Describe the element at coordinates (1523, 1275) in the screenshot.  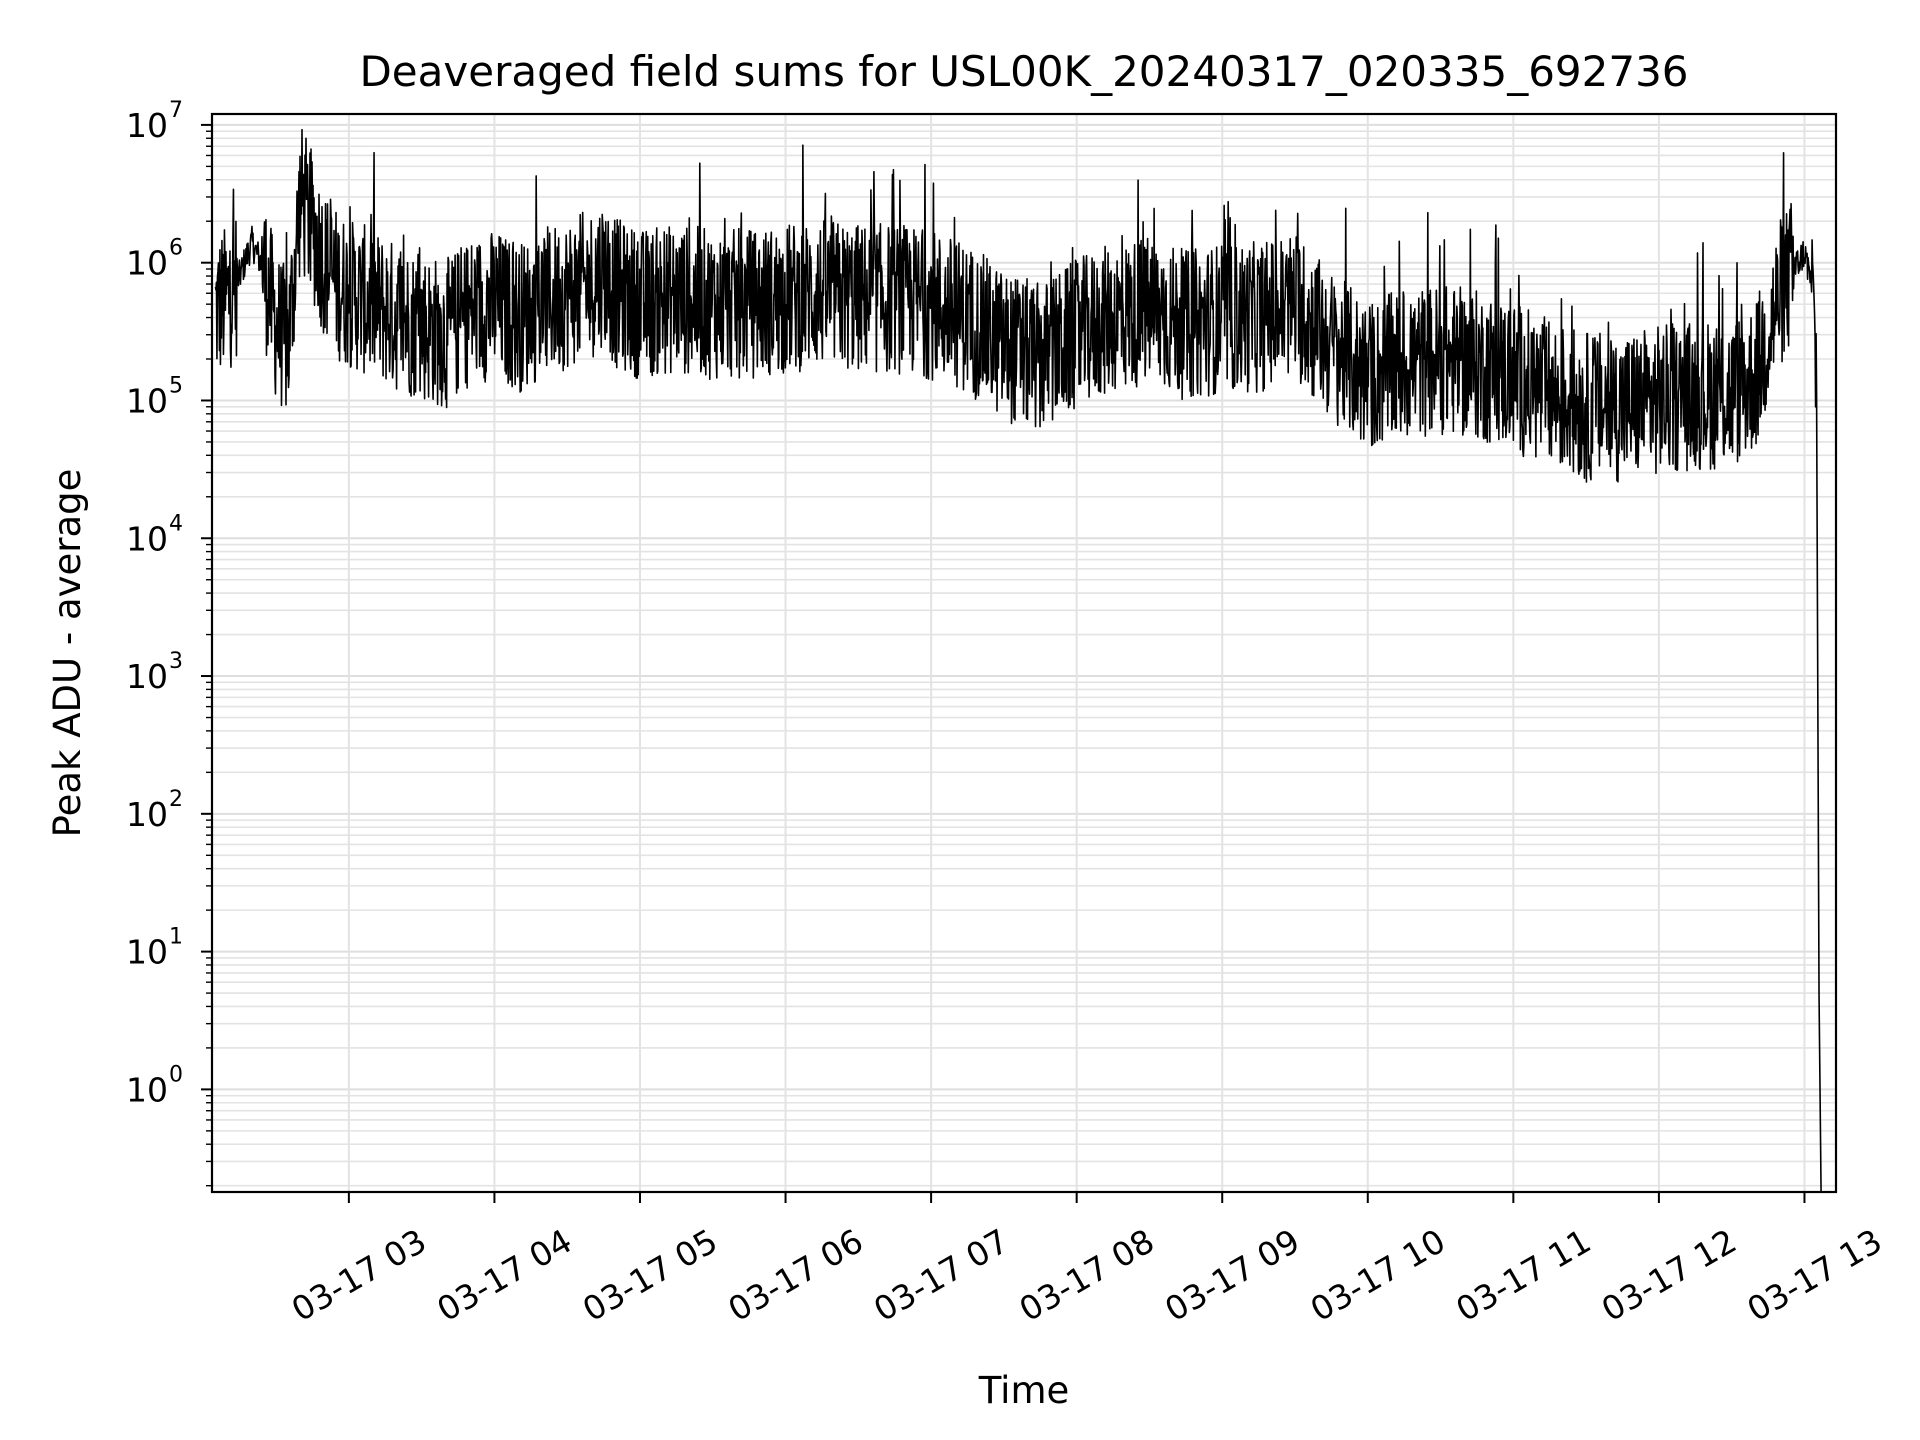
I see `x-tick-label: 03-17 11` at that location.